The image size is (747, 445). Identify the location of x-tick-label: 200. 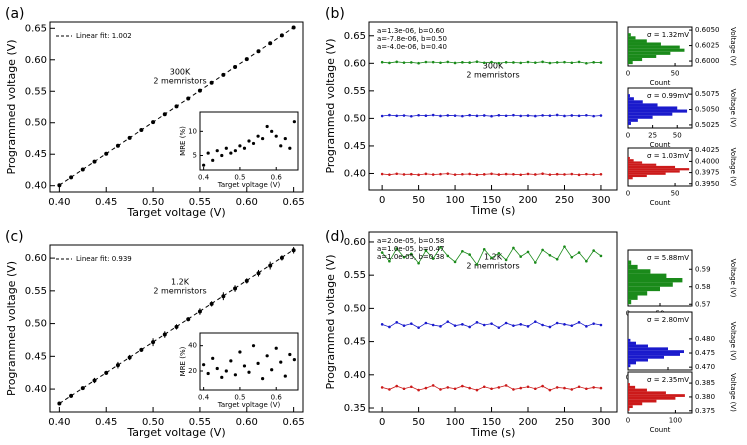
(527, 422).